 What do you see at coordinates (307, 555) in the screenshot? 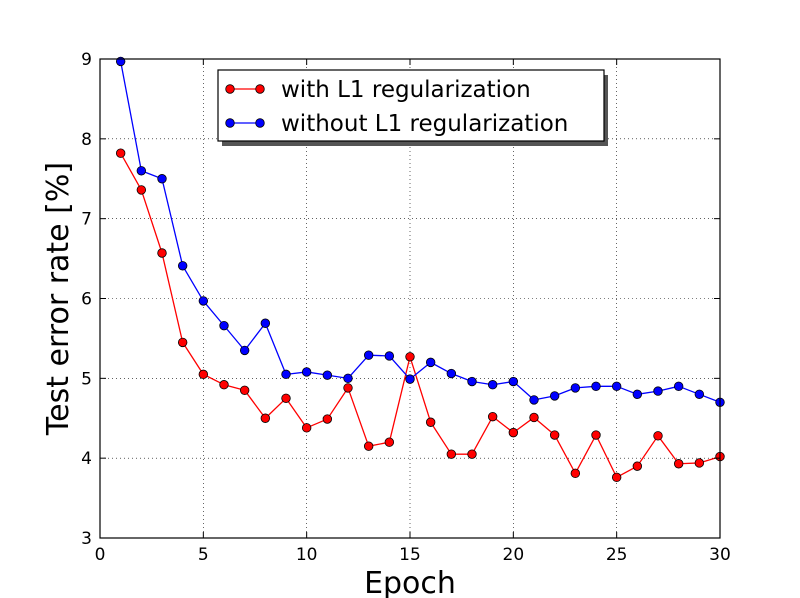
I see `x-tick-label: 10` at bounding box center [307, 555].